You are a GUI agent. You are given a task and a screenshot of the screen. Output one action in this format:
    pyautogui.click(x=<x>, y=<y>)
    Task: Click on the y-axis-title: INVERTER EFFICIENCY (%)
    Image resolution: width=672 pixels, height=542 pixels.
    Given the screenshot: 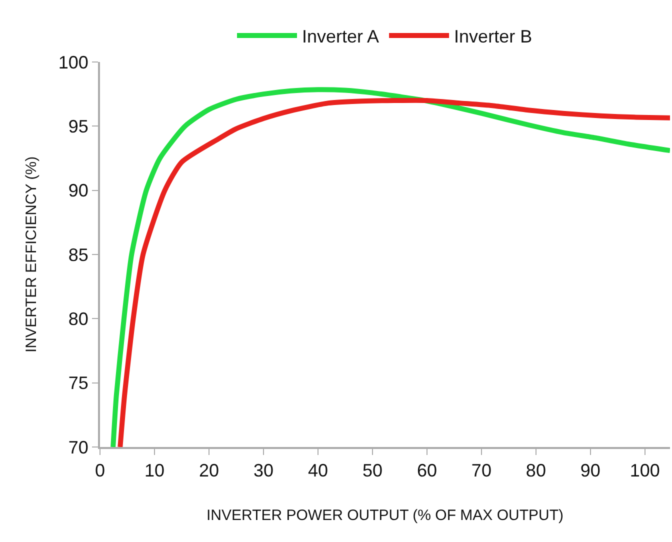 What is the action you would take?
    pyautogui.click(x=31, y=254)
    